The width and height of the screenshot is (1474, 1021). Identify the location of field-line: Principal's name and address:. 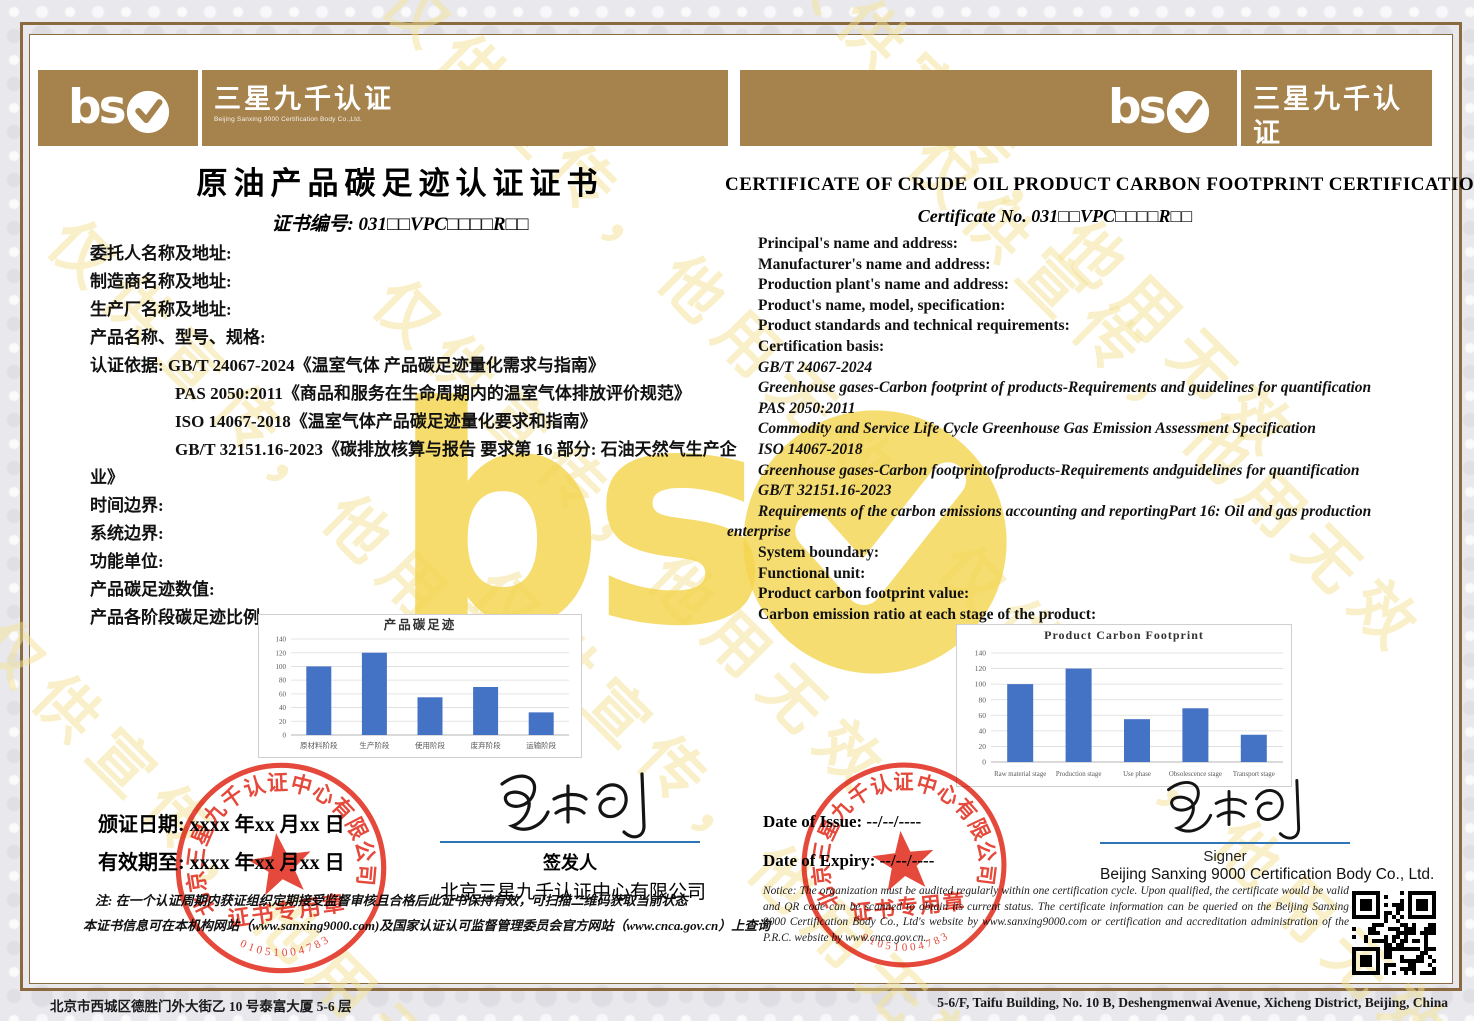
(858, 243).